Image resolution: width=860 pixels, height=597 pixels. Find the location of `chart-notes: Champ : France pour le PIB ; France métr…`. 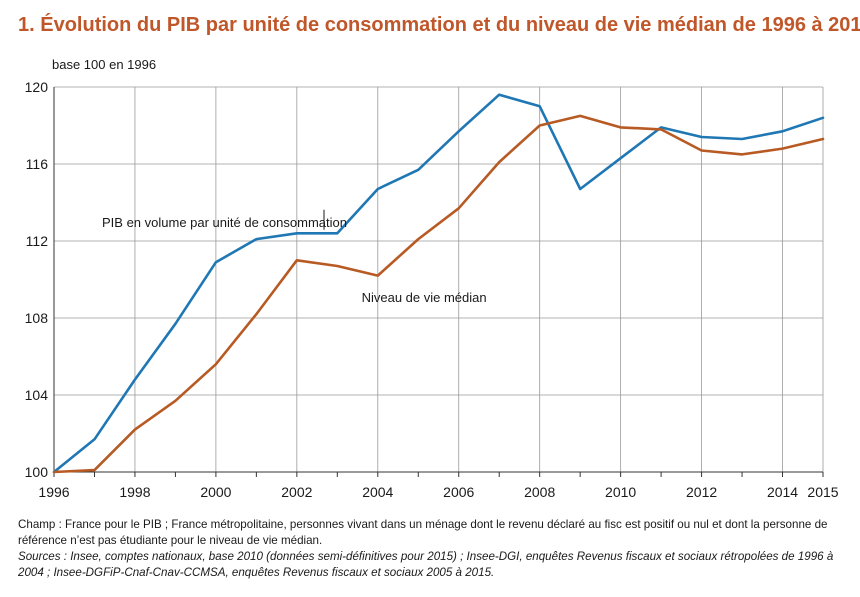

chart-notes: Champ : France pour le PIB ; France métr… is located at coordinates (433, 549).